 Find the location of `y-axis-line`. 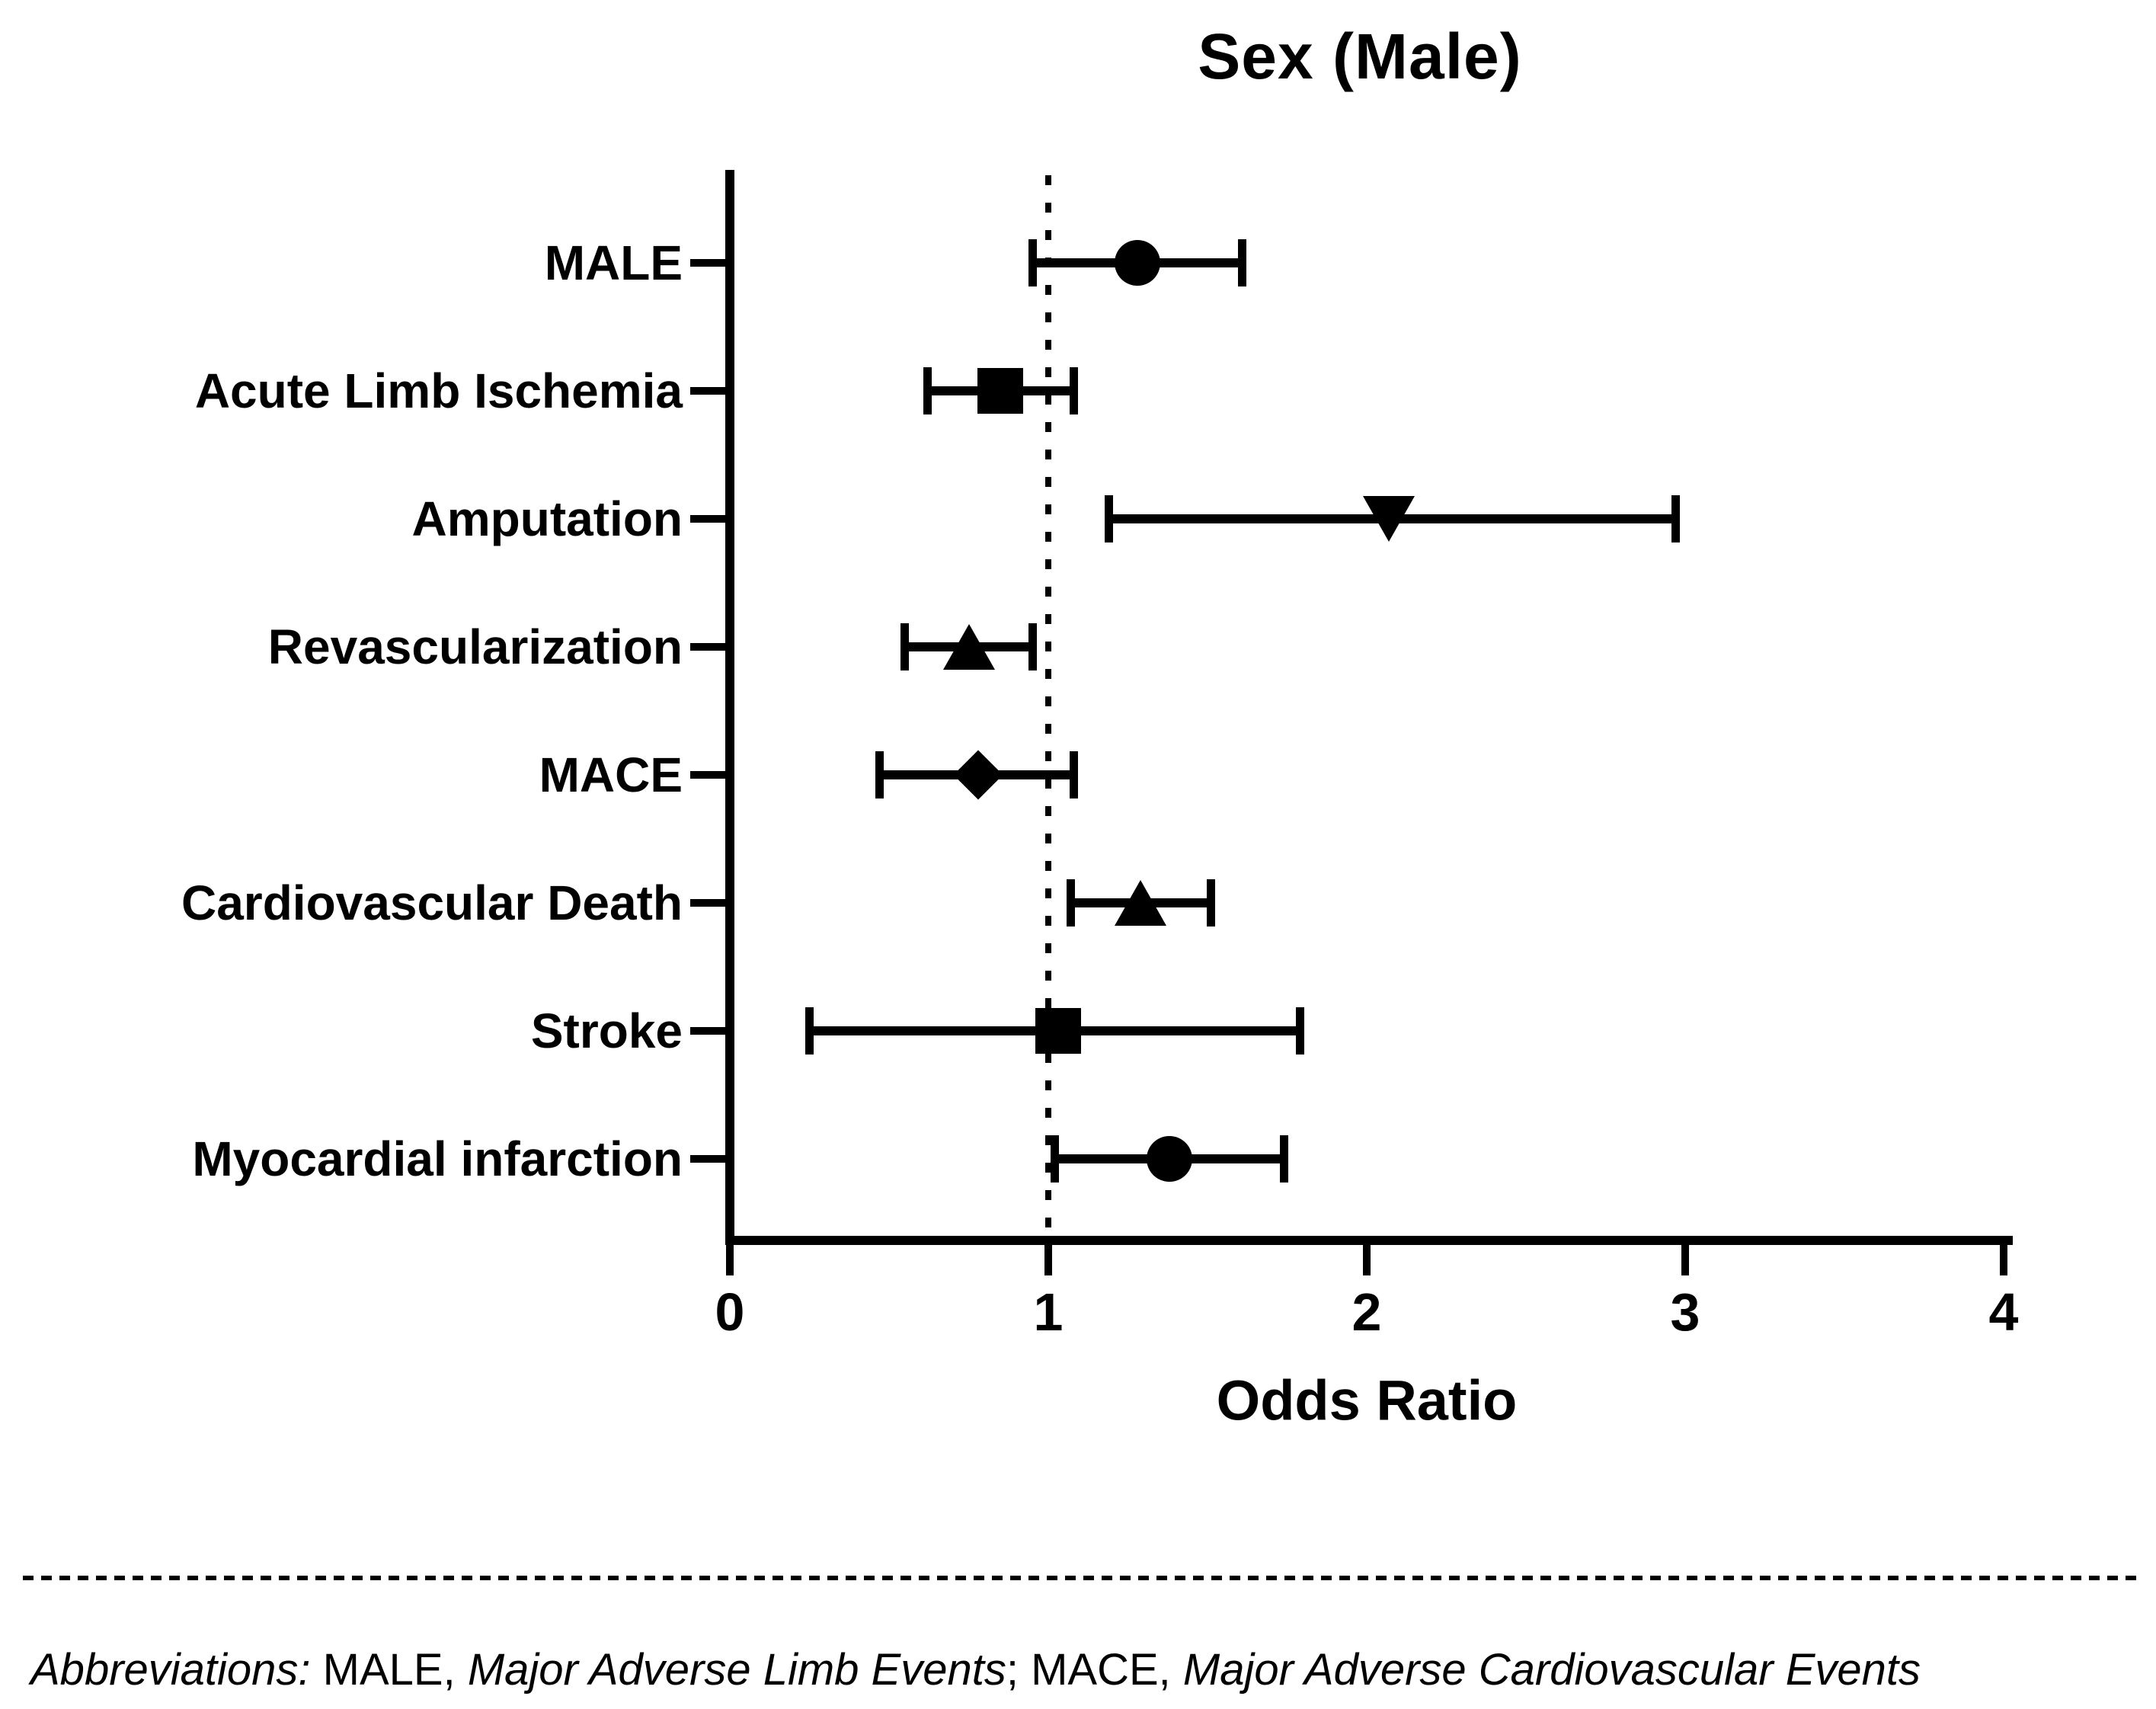

y-axis-line is located at coordinates (729, 707).